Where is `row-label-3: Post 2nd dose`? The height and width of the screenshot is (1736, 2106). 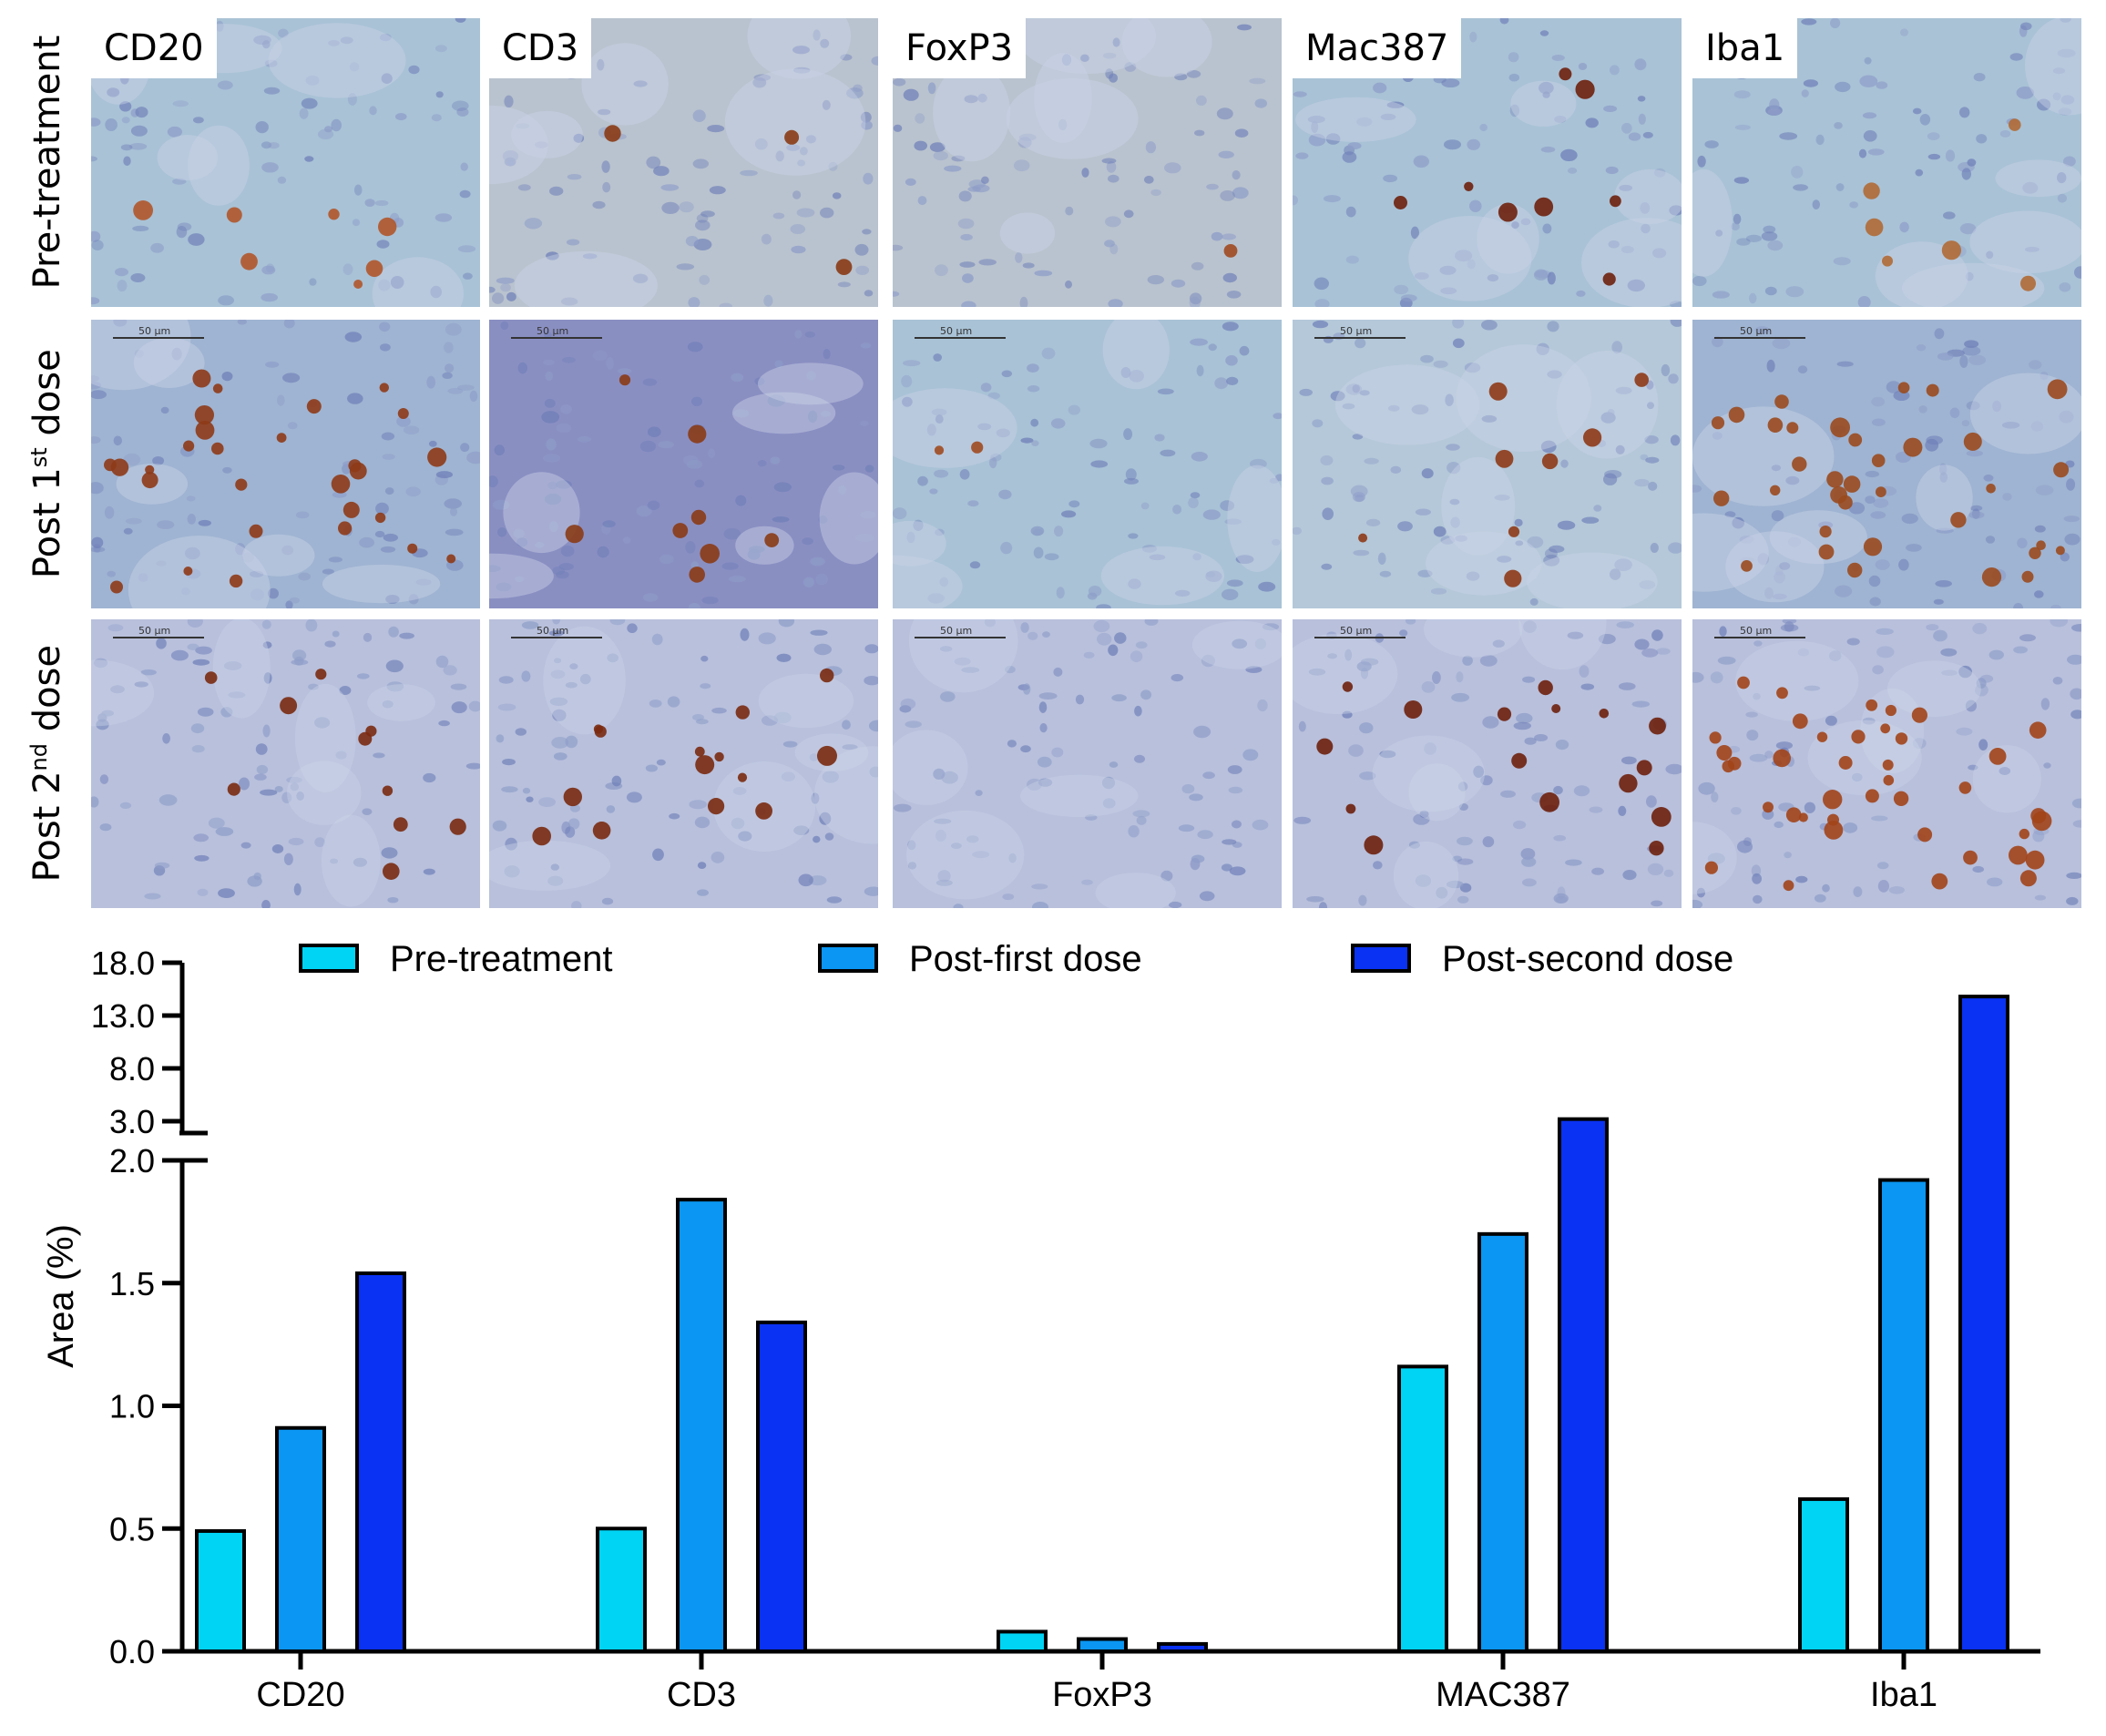 row-label-3: Post 2nd dose is located at coordinates (47, 764).